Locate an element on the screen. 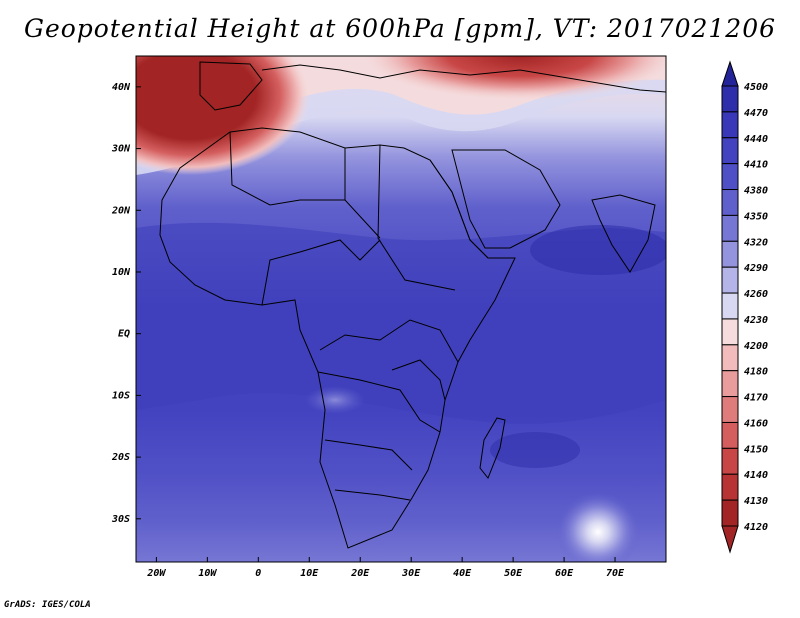 This screenshot has height=618, width=800. mediterranean-north is located at coordinates (463, 78).